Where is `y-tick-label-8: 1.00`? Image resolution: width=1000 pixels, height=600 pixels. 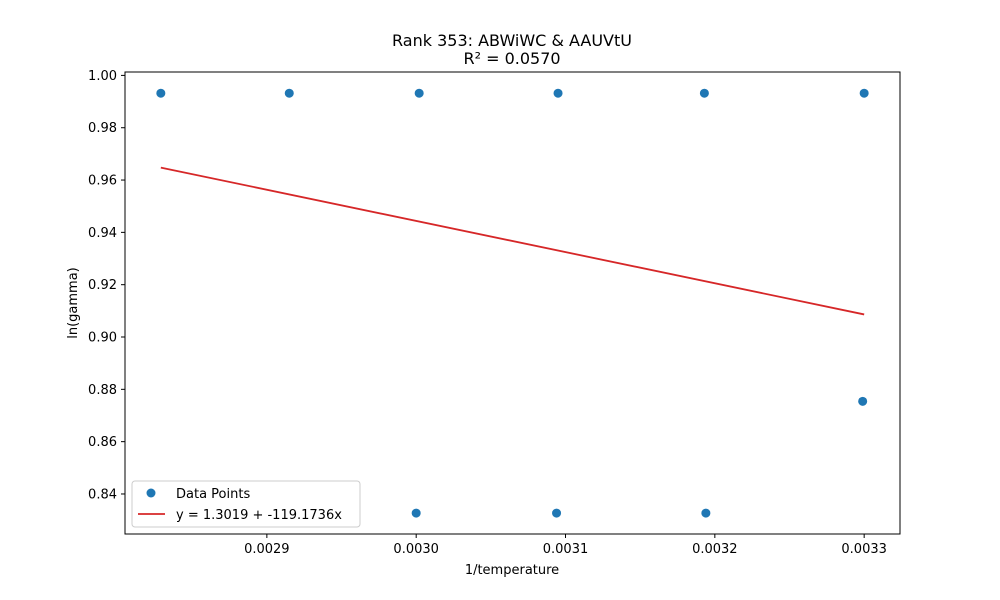 y-tick-label-8: 1.00 is located at coordinates (102, 76).